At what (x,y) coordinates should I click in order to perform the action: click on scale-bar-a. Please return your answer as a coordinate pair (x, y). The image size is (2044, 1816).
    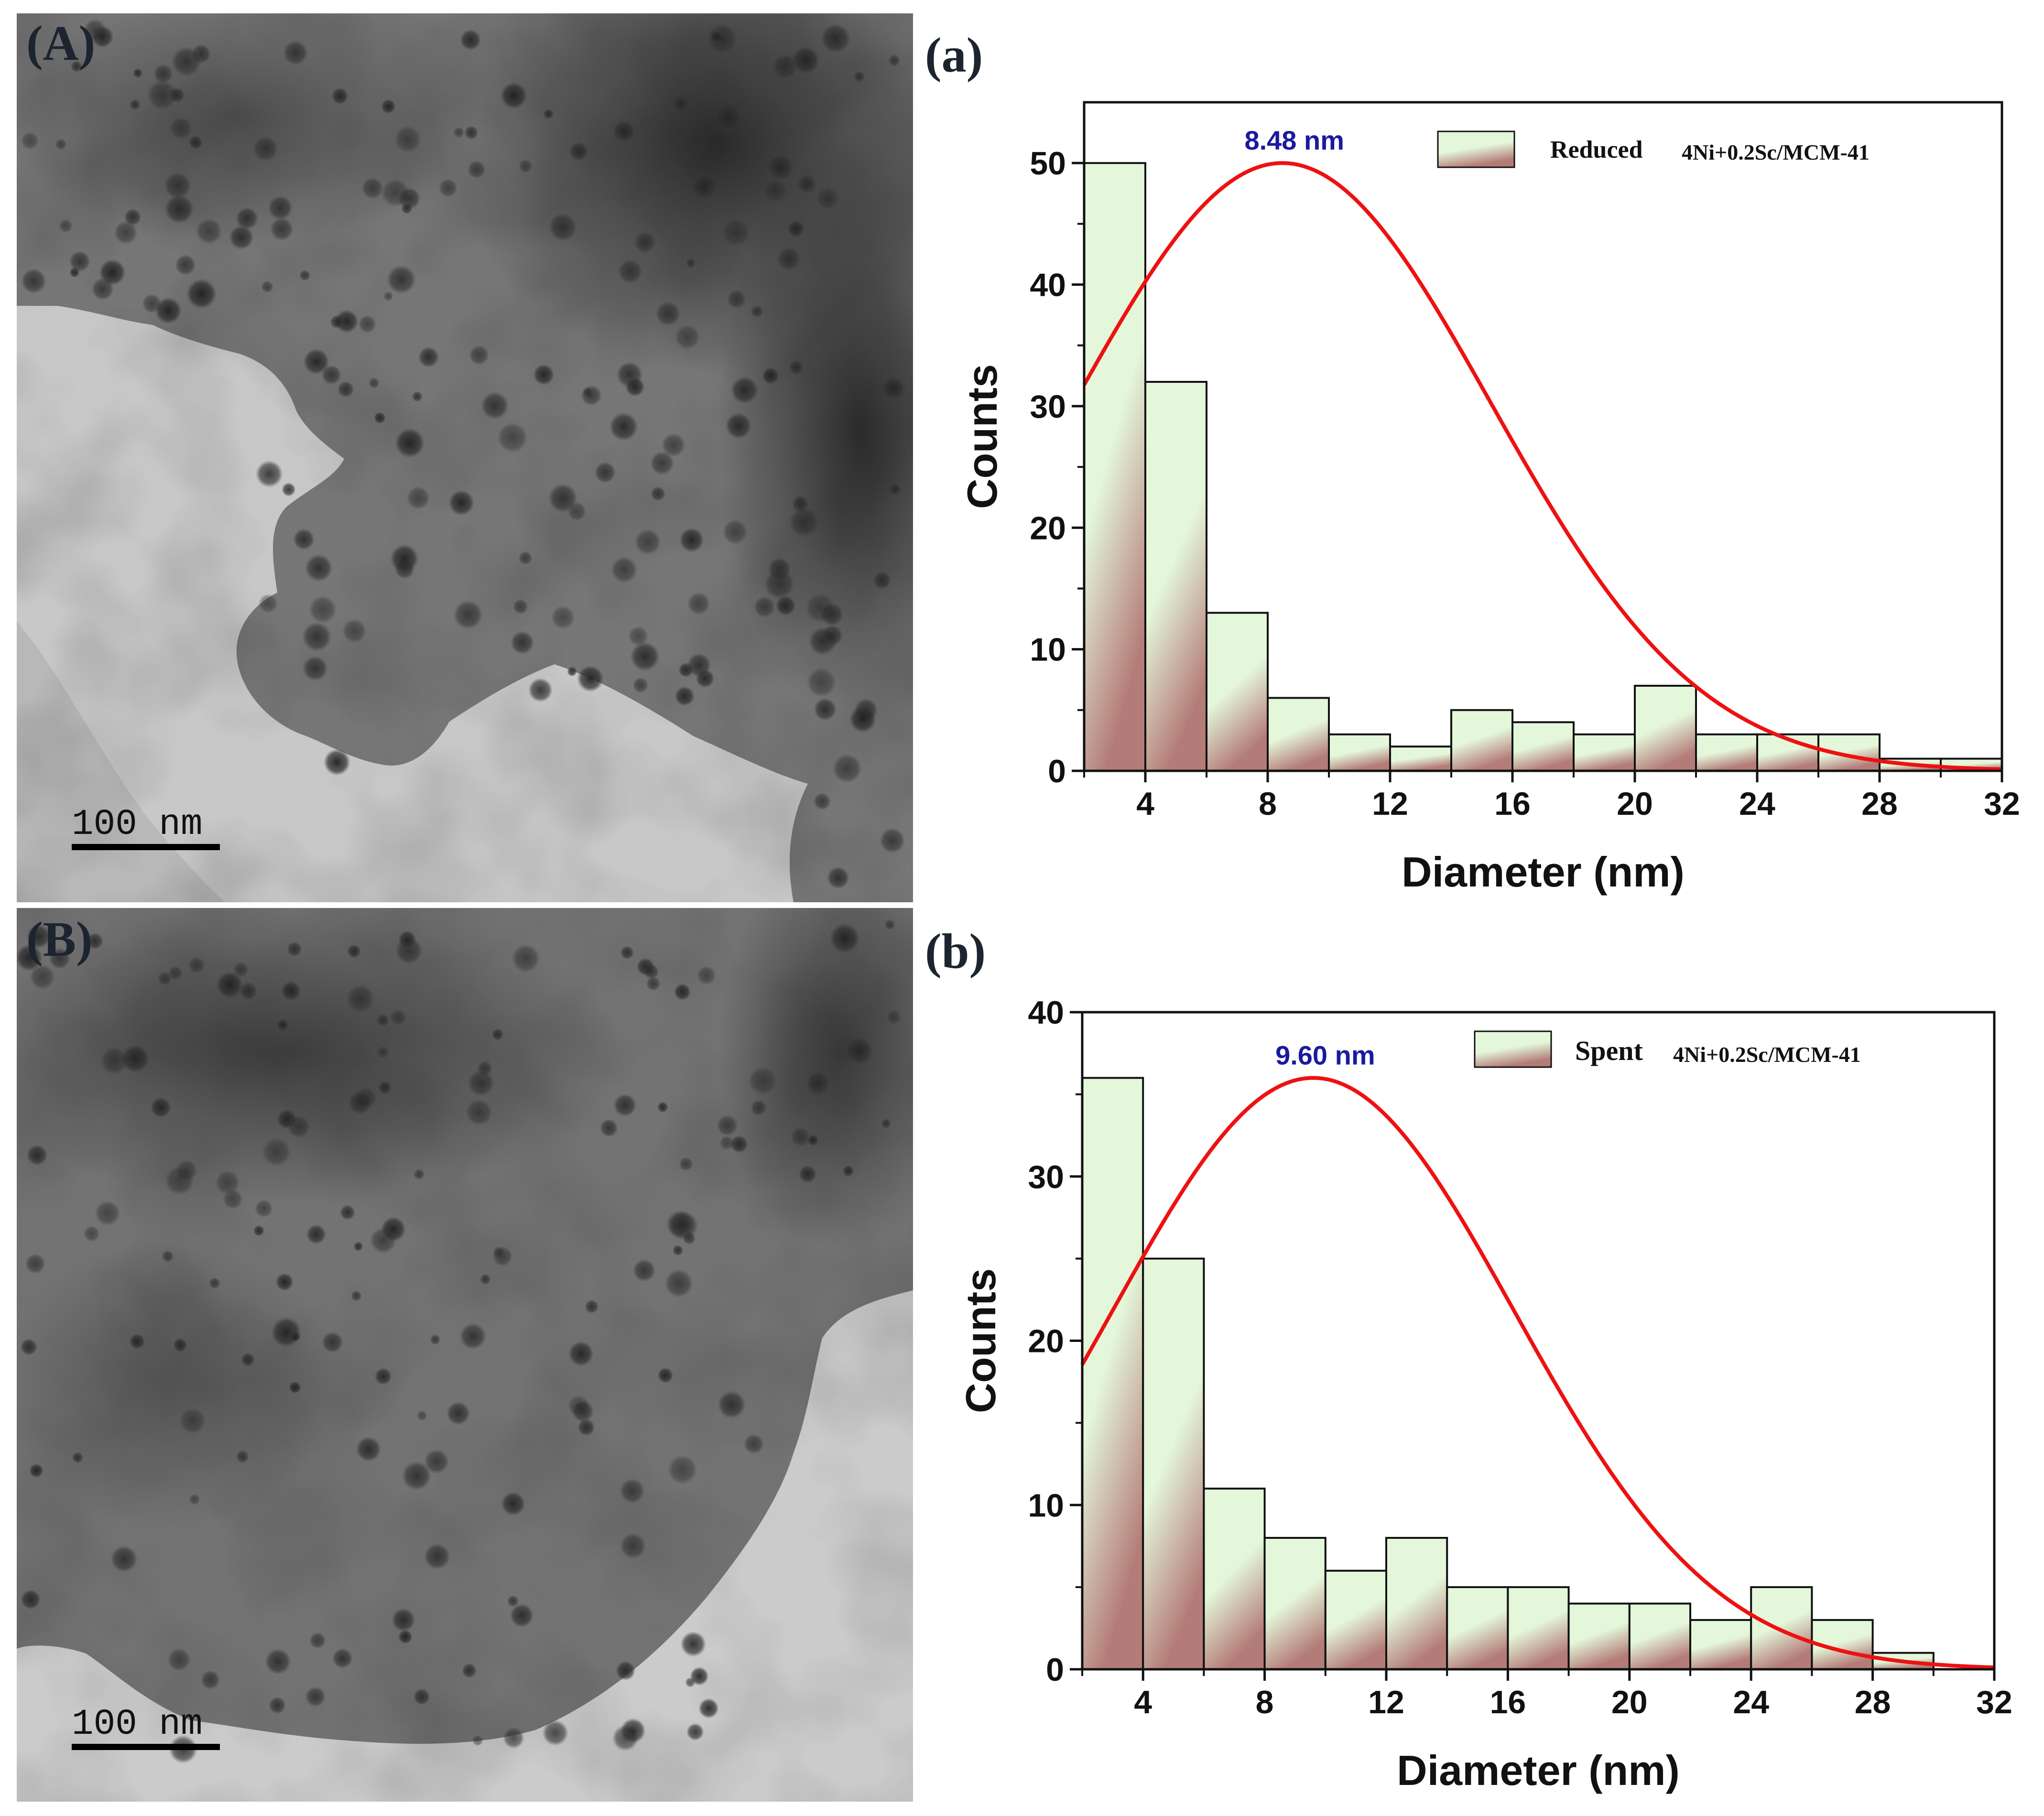
    Looking at the image, I should click on (146, 847).